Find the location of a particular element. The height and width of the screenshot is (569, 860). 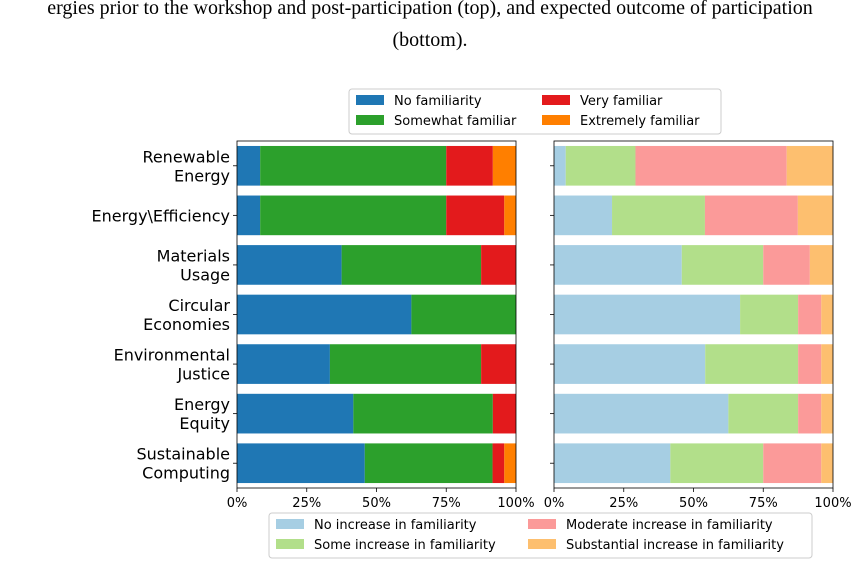

legend-swatch-moderate-increase-in-familiarity is located at coordinates (542, 524).